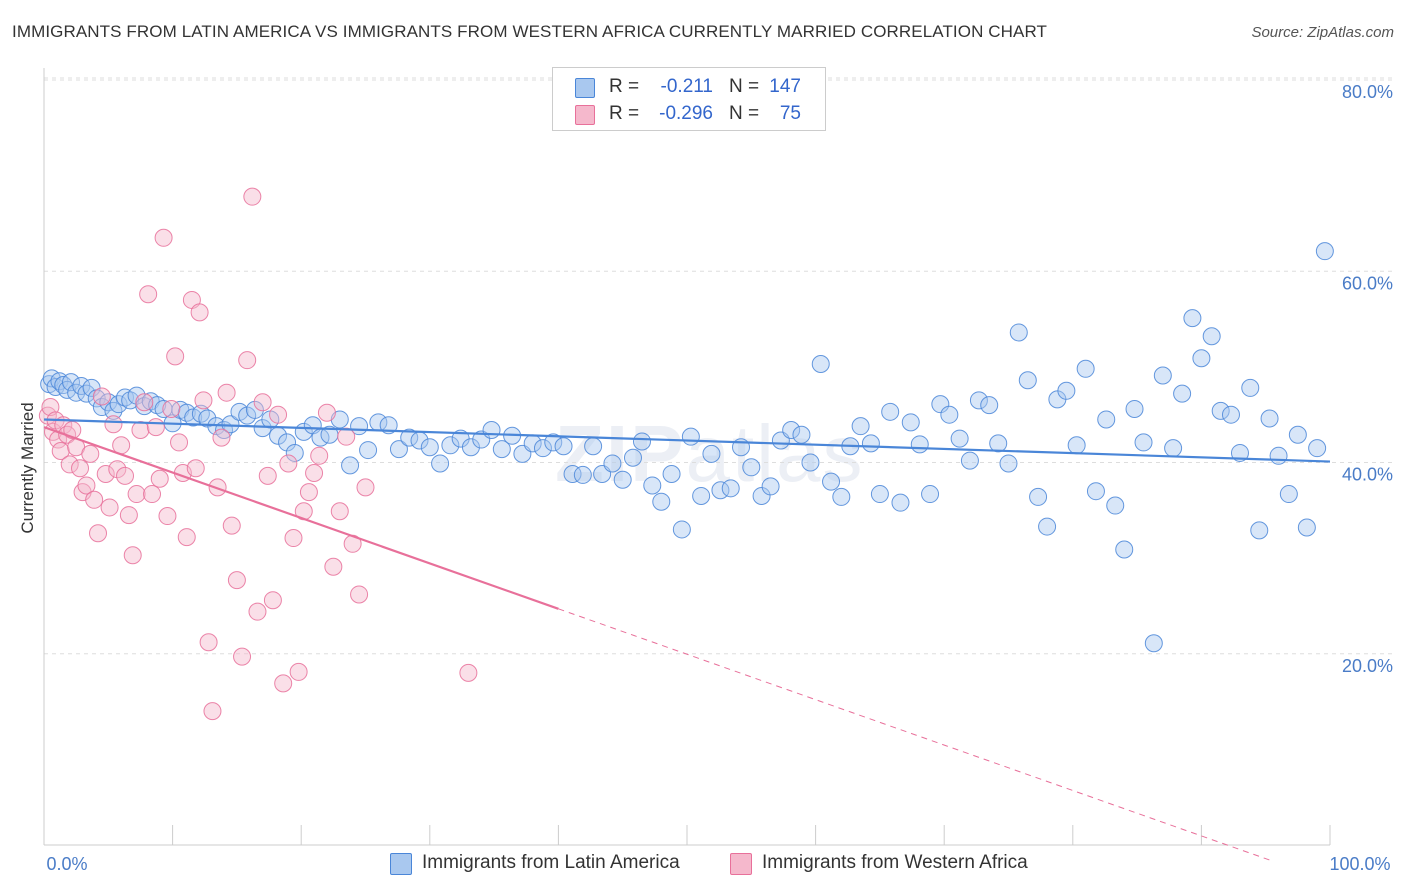  I want to click on x-tick-label: 0.0%, so click(66, 864).